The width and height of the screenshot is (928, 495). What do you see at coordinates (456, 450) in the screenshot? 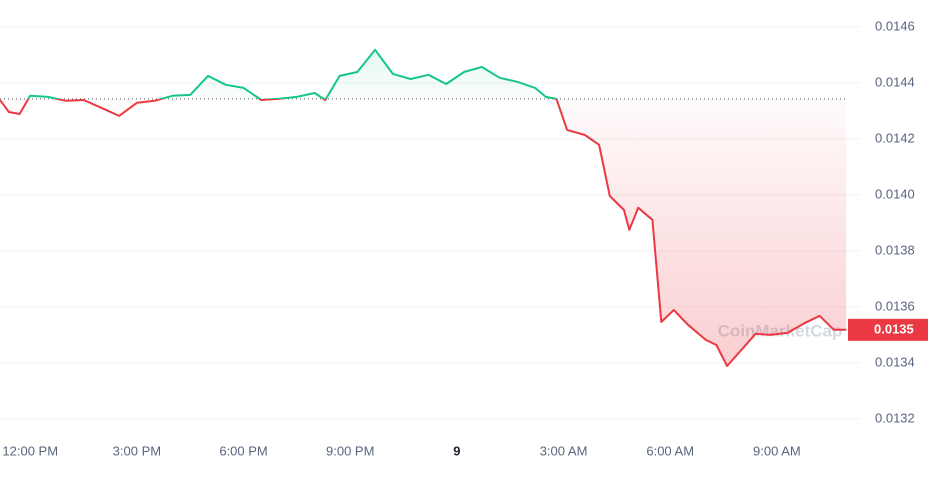
I see `x-tick-label: 9` at bounding box center [456, 450].